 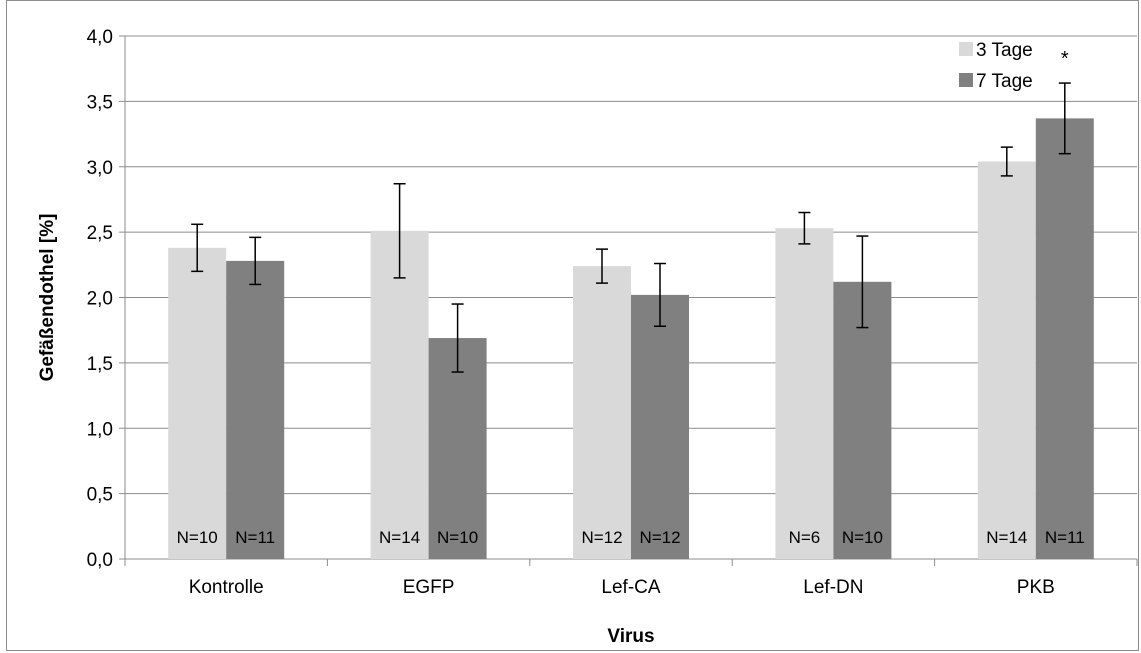 What do you see at coordinates (1036, 587) in the screenshot?
I see `x-tick-label: PKB` at bounding box center [1036, 587].